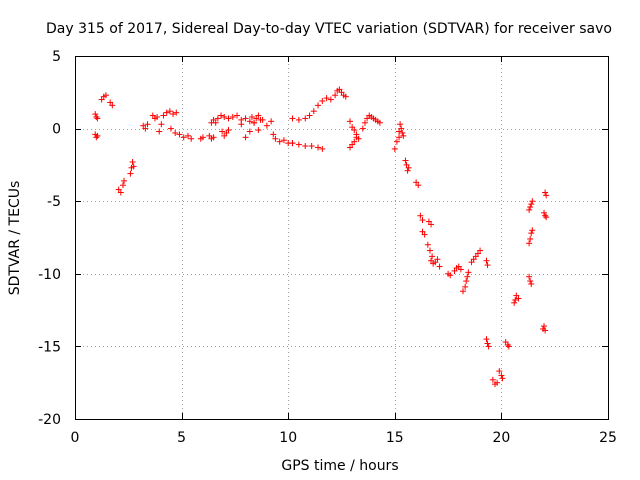 The width and height of the screenshot is (640, 480). Describe the element at coordinates (49, 420) in the screenshot. I see `y-tick-label: -20` at that location.